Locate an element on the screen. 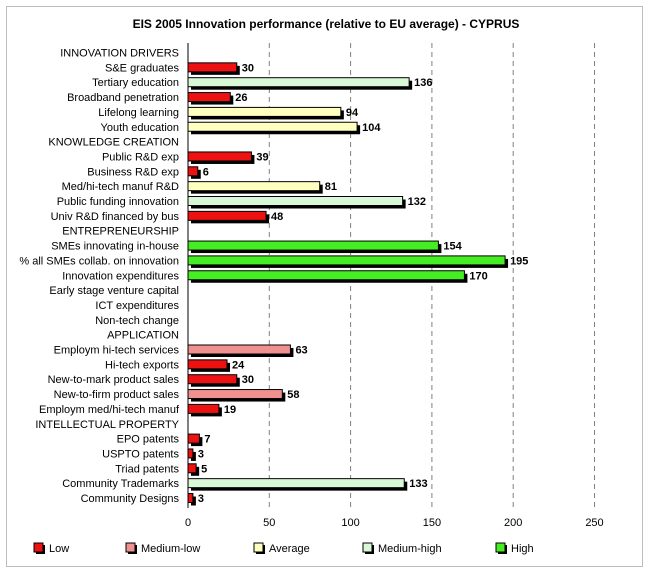  category-label: Tertiary education is located at coordinates (135, 83).